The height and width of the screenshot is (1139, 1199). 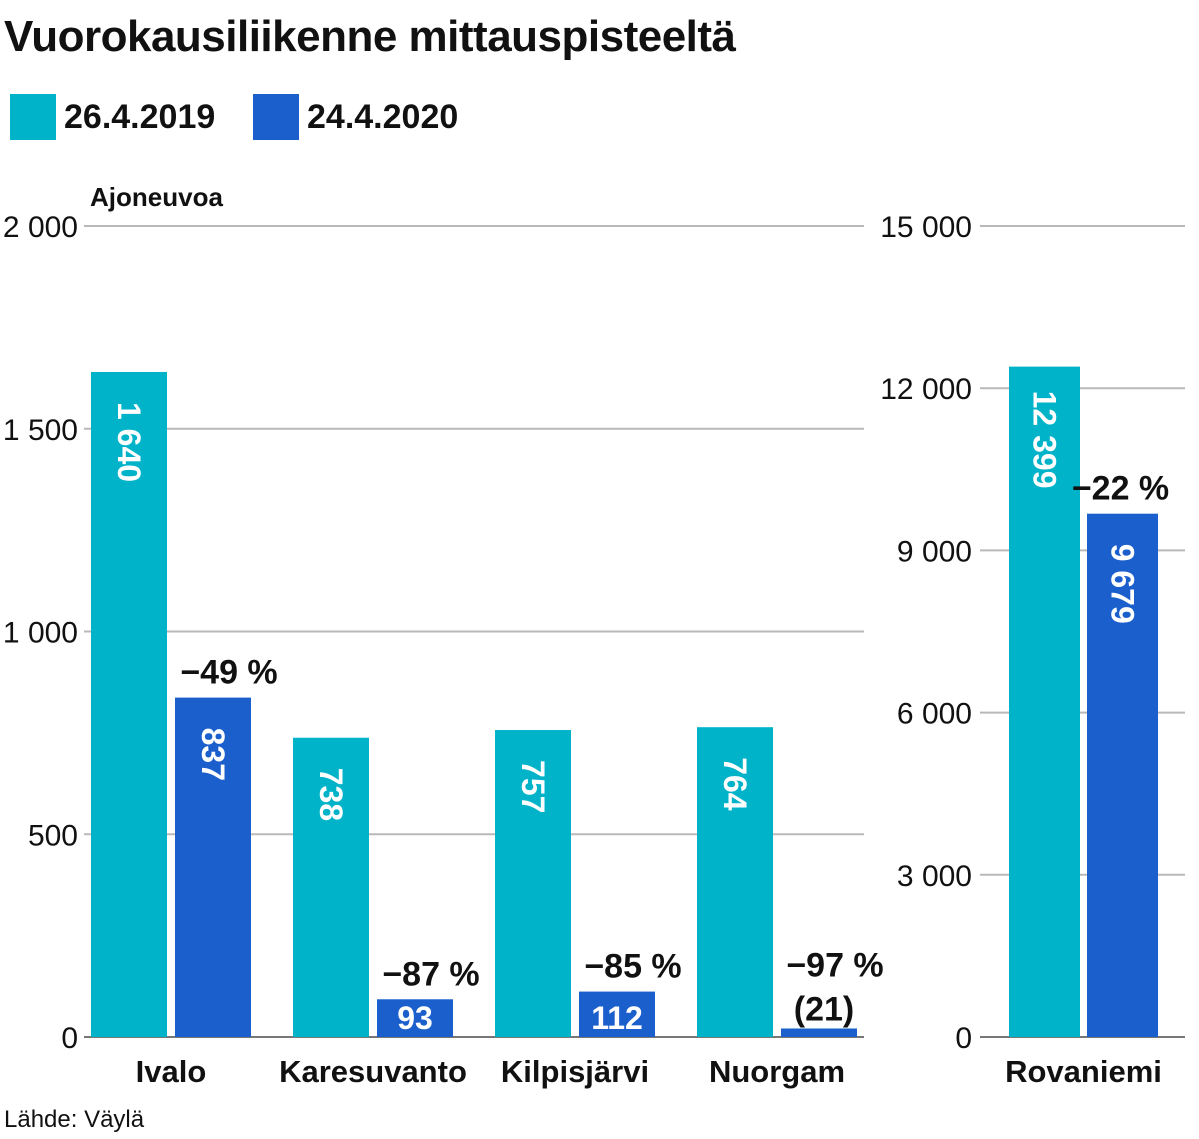 I want to click on legend-item-2019: 26.4.2019, so click(x=112, y=117).